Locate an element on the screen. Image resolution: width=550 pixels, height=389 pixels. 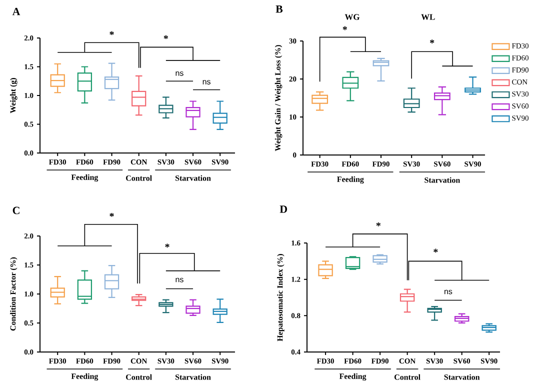
chart-title: D is located at coordinates (284, 209).